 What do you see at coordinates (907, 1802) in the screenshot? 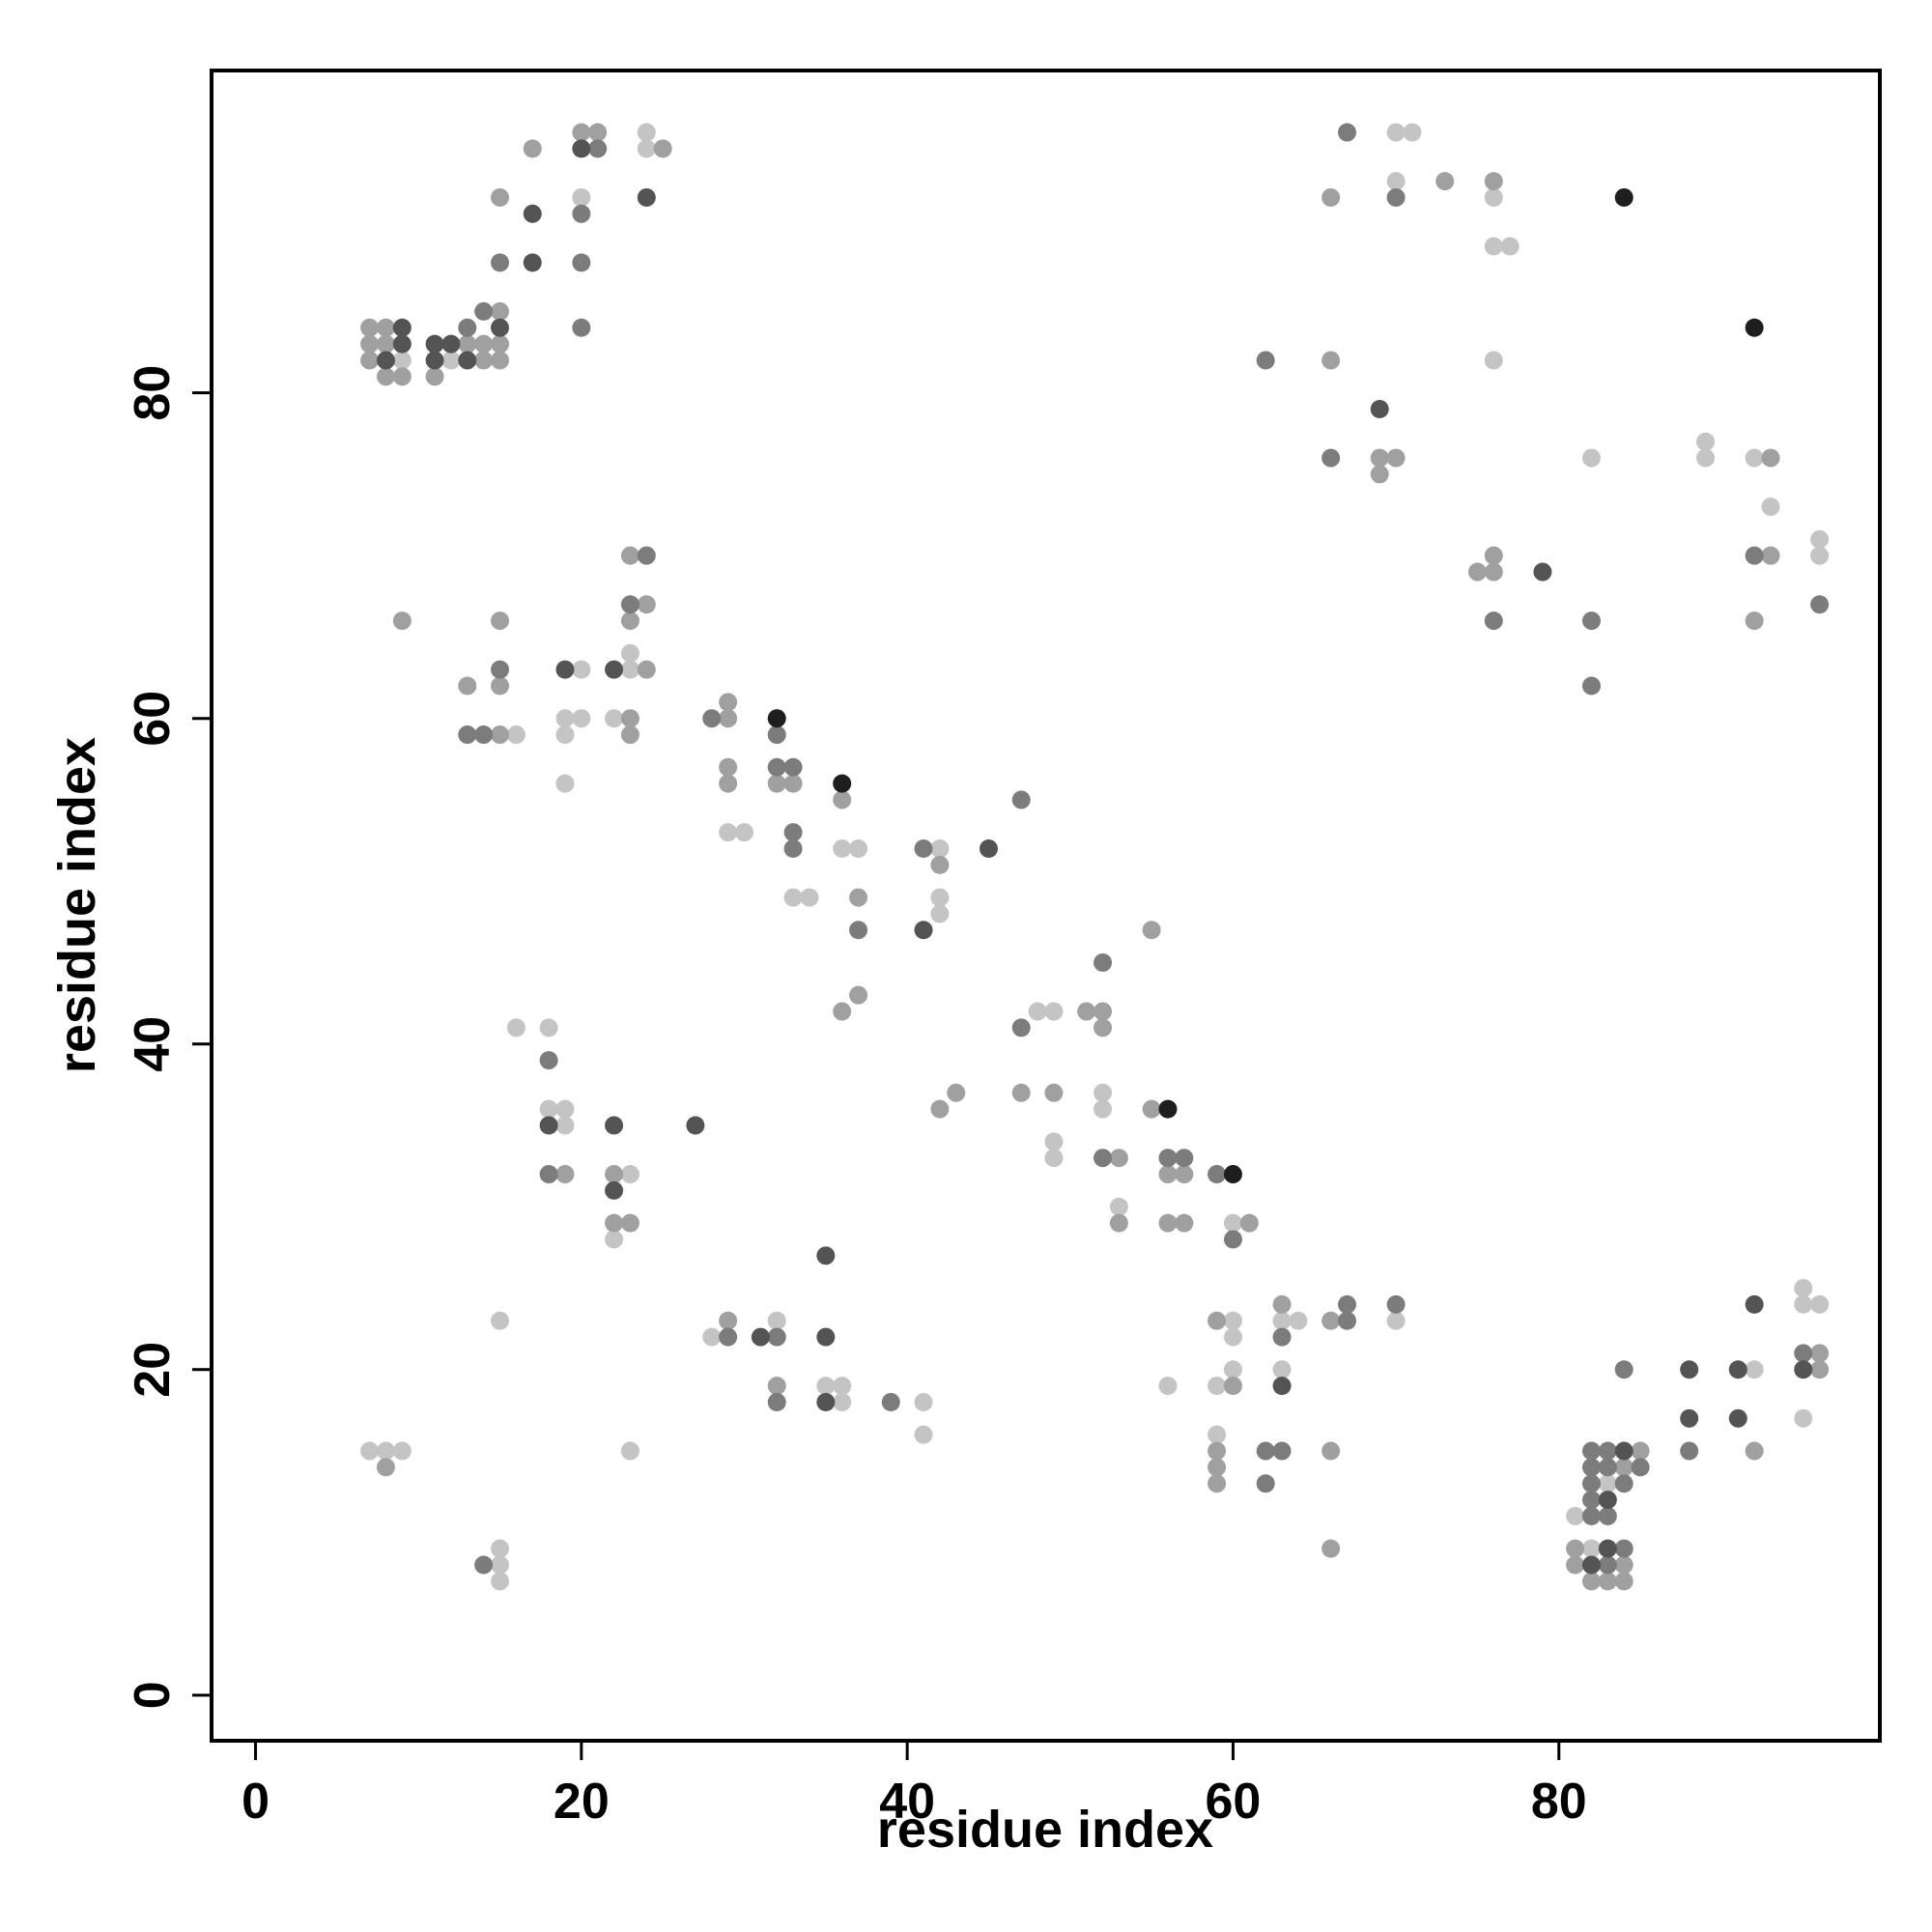
I see `x-tick-label: 40` at bounding box center [907, 1802].